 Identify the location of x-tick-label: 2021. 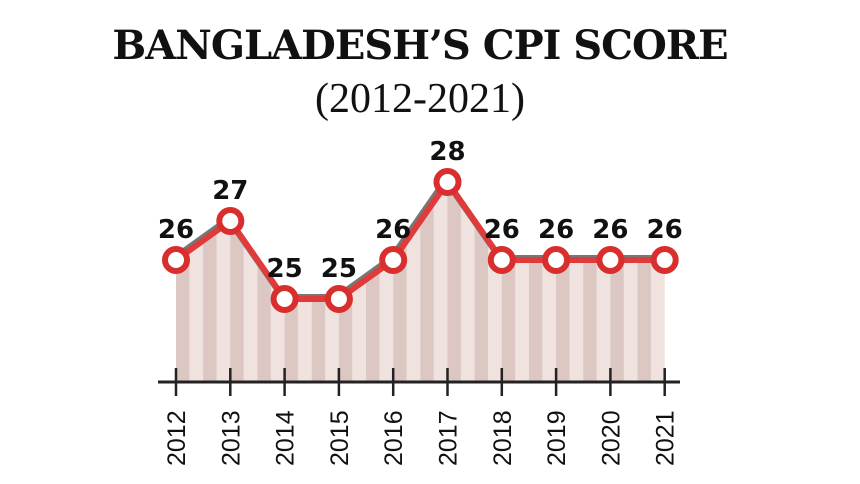
(666, 438).